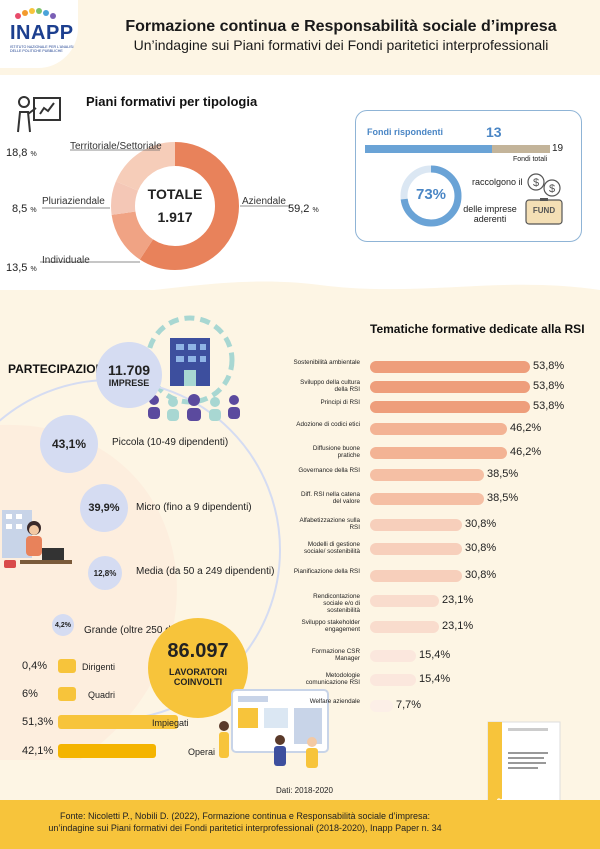 This screenshot has height=849, width=600. What do you see at coordinates (175, 217) in the screenshot?
I see `donut-total-value: 1.917` at bounding box center [175, 217].